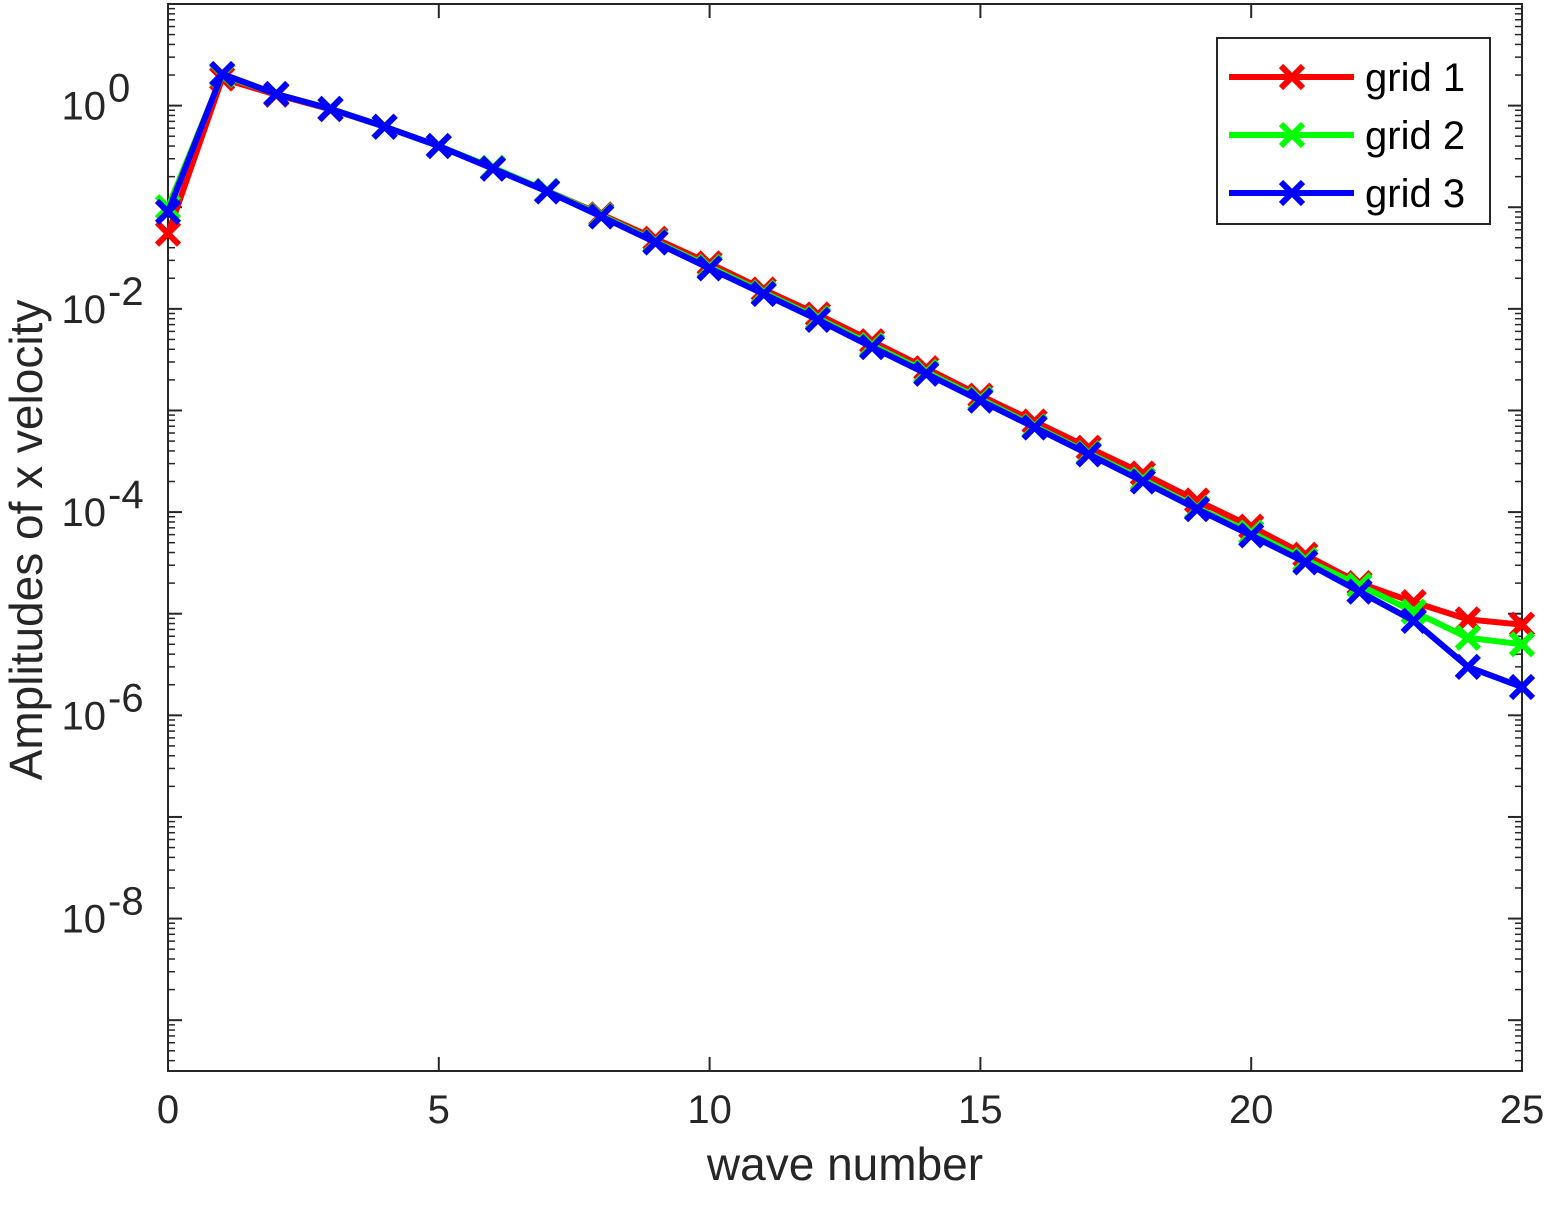  What do you see at coordinates (439, 1110) in the screenshot?
I see `x-tick-label: 5` at bounding box center [439, 1110].